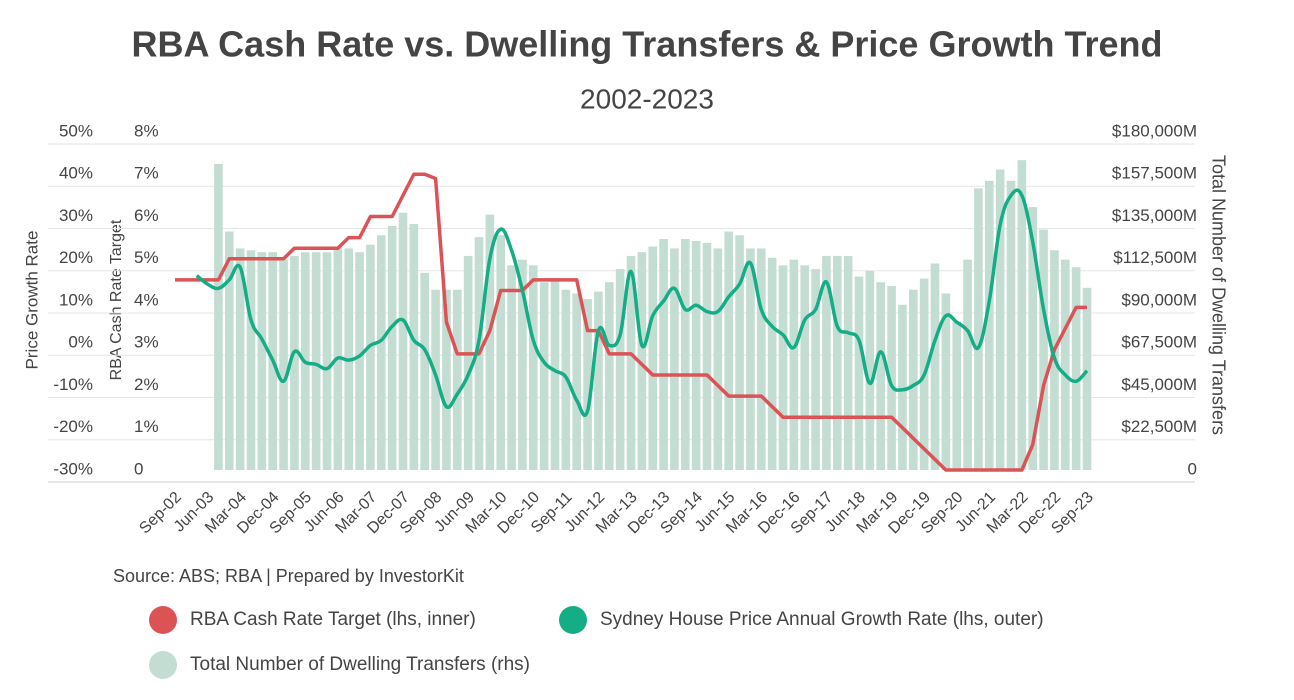 This screenshot has height=700, width=1294. Describe the element at coordinates (76, 257) in the screenshot. I see `y-tick-label: 20%` at that location.